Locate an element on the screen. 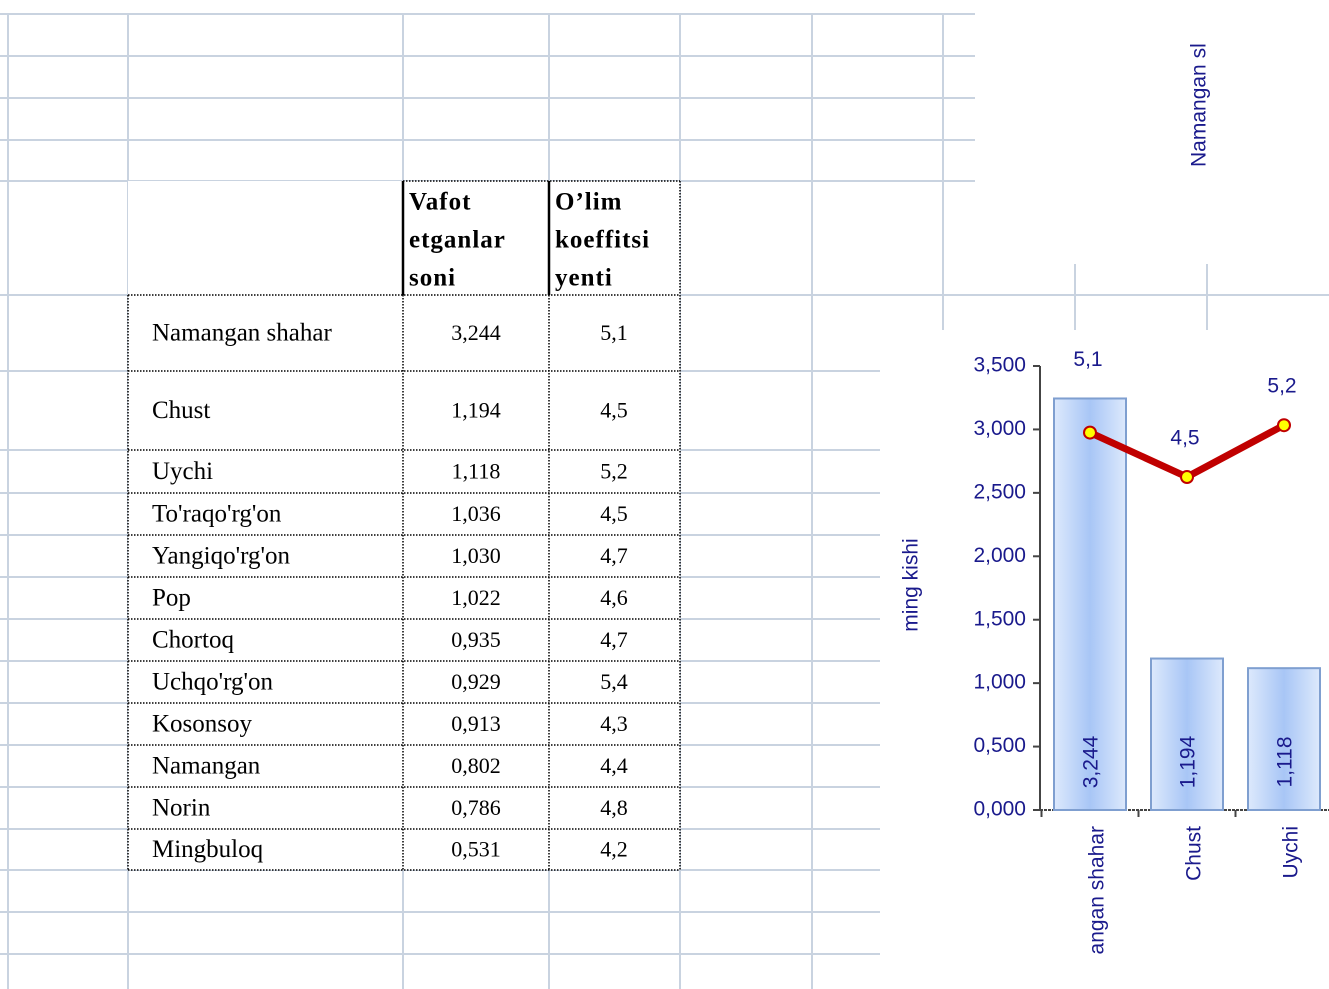 Image resolution: width=1329 pixels, height=989 pixels. cell: 1,022 is located at coordinates (476, 597).